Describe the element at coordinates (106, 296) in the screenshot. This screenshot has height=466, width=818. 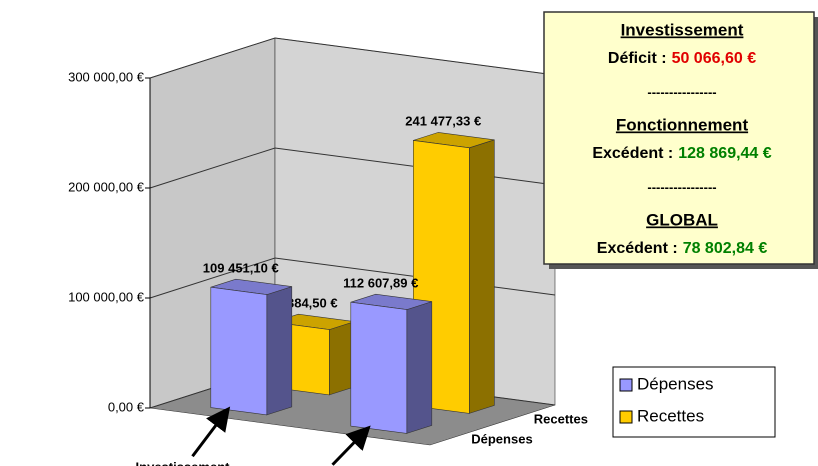
I see `y-tick-label: 100 000,00 €` at that location.